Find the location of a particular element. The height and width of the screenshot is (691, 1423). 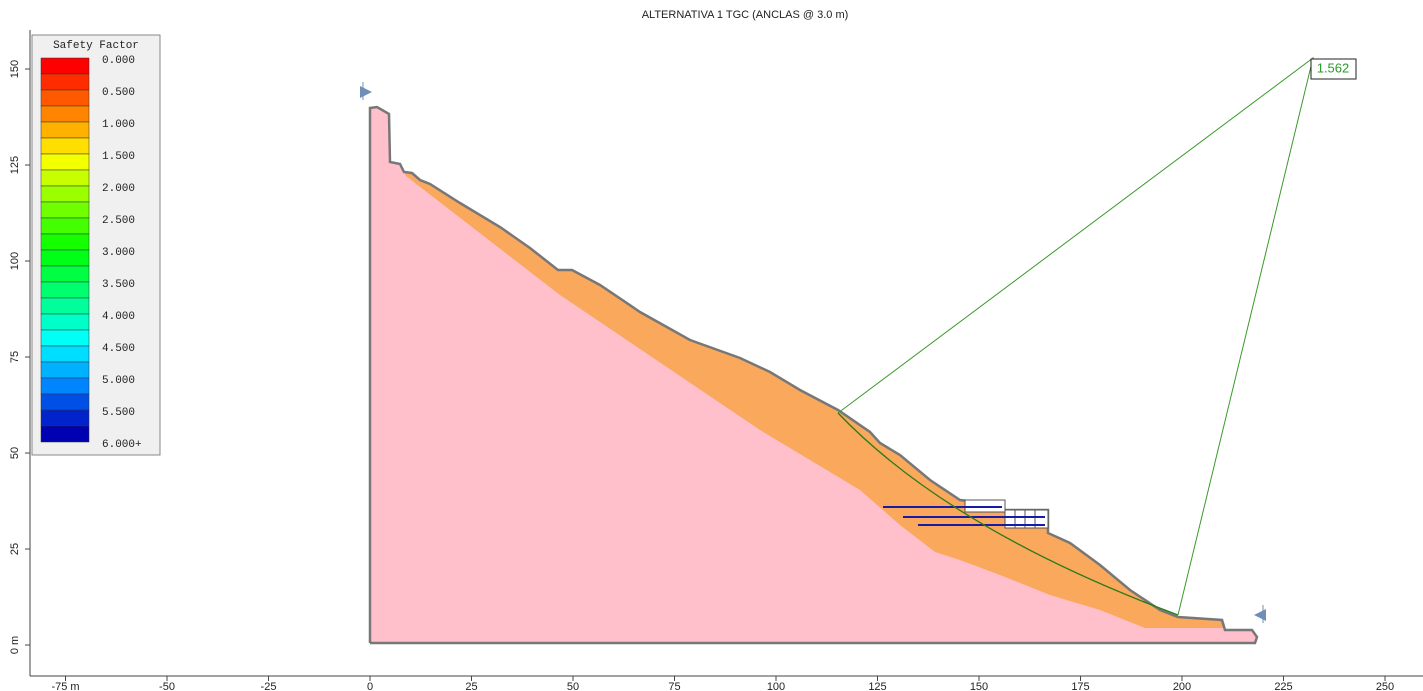

x-tick-label: -25 is located at coordinates (269, 686).